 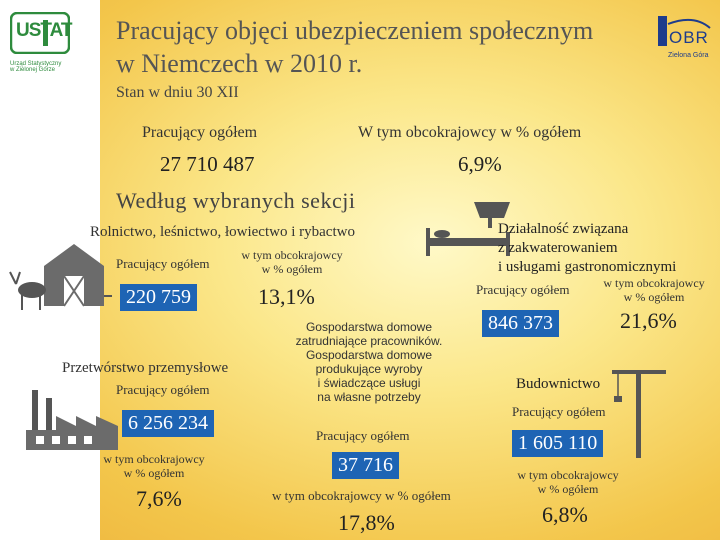 What do you see at coordinates (369, 327) in the screenshot?
I see `households-title-line1: Gospodarstwa domowe` at bounding box center [369, 327].